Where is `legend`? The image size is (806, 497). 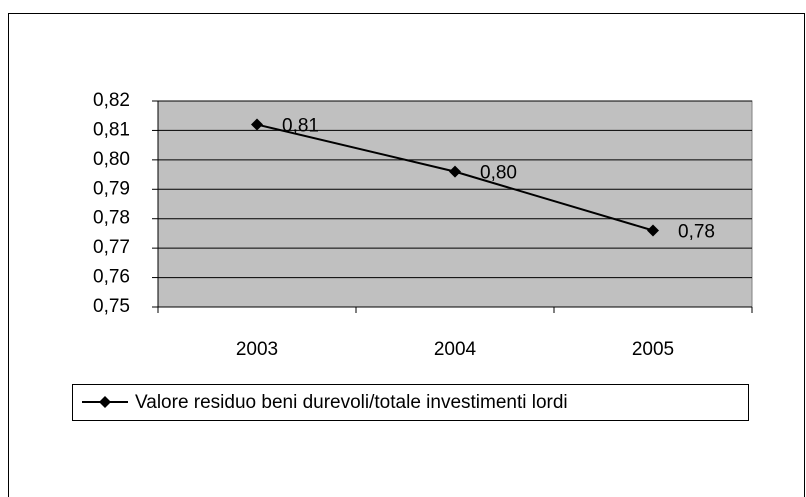
legend is located at coordinates (410, 402).